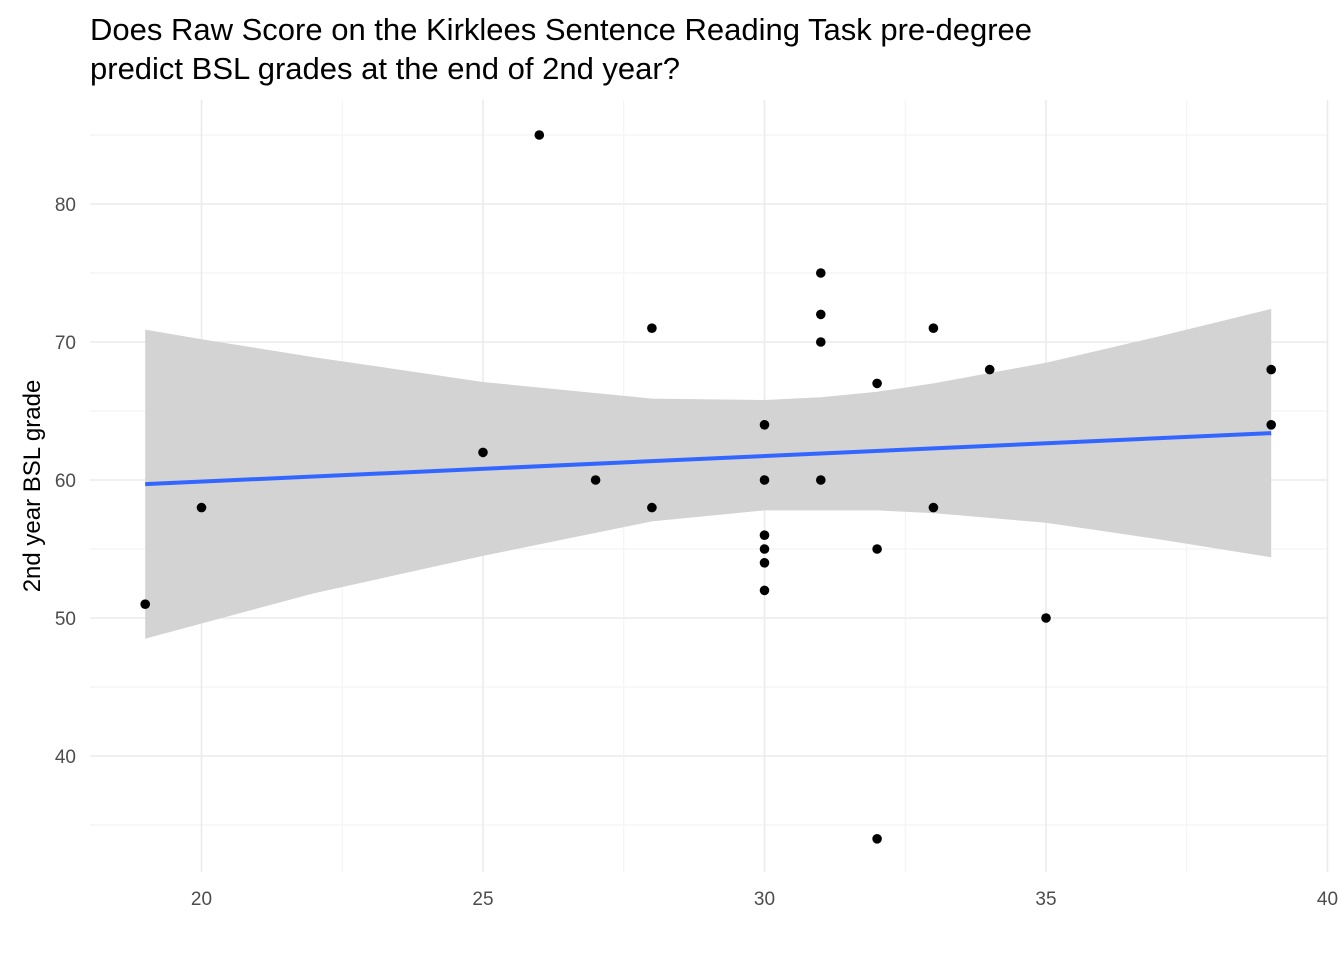  I want to click on x-tick-label: 25, so click(482, 899).